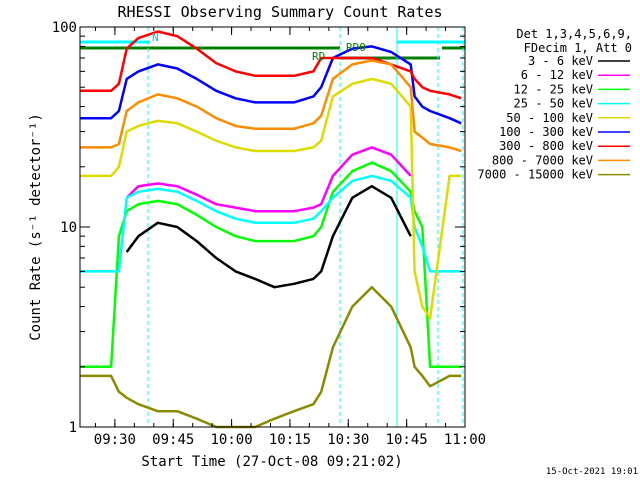 Image resolution: width=640 pixels, height=480 pixels. Describe the element at coordinates (290, 440) in the screenshot. I see `x-tick-label-3: 10:15` at that location.